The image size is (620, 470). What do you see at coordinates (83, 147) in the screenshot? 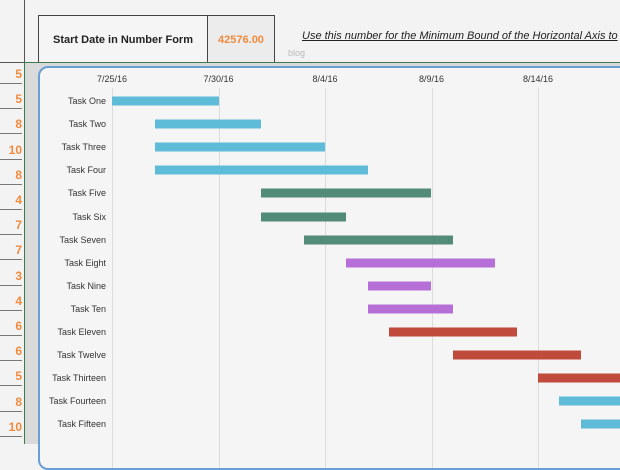
I see `task-label: Task Three` at bounding box center [83, 147].